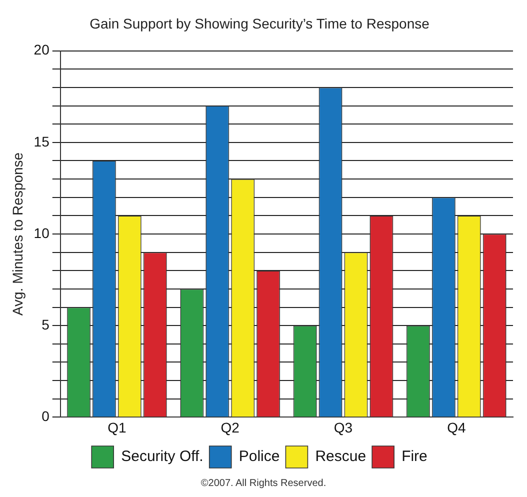 The width and height of the screenshot is (527, 497). What do you see at coordinates (456, 427) in the screenshot?
I see `x-tick-label: Q4` at bounding box center [456, 427].